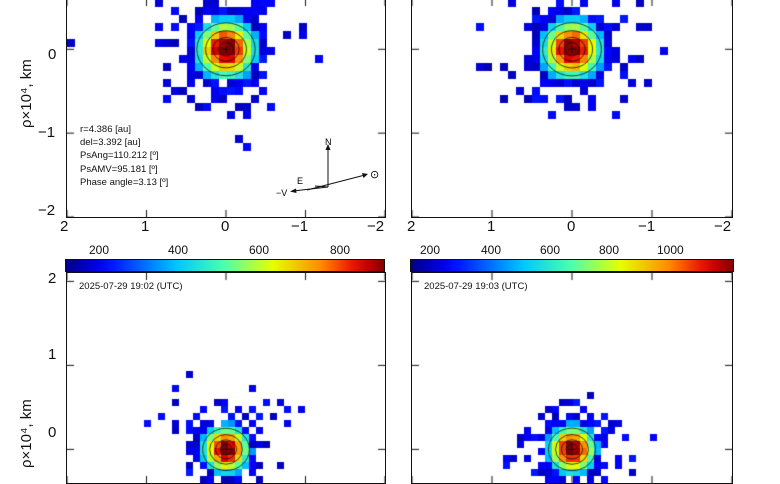 Image resolution: width=780 pixels, height=484 pixels. What do you see at coordinates (26, 93) in the screenshot?
I see `y-axis-label-top: ρ×10⁴, km` at bounding box center [26, 93].